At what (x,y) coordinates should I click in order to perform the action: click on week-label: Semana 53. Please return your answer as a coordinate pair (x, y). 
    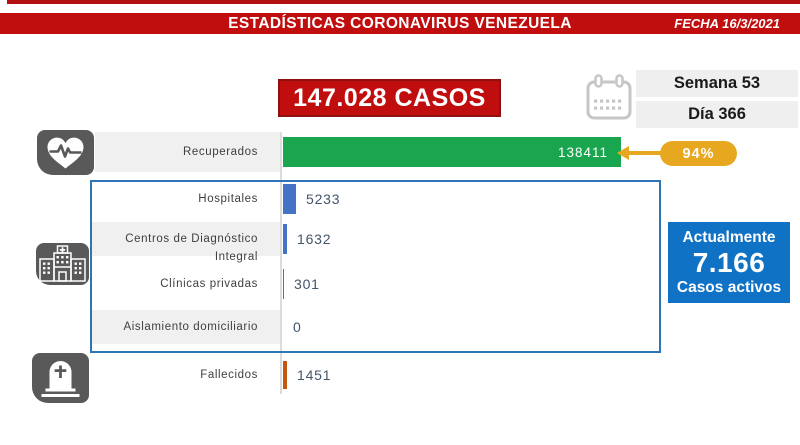
    Looking at the image, I should click on (717, 83).